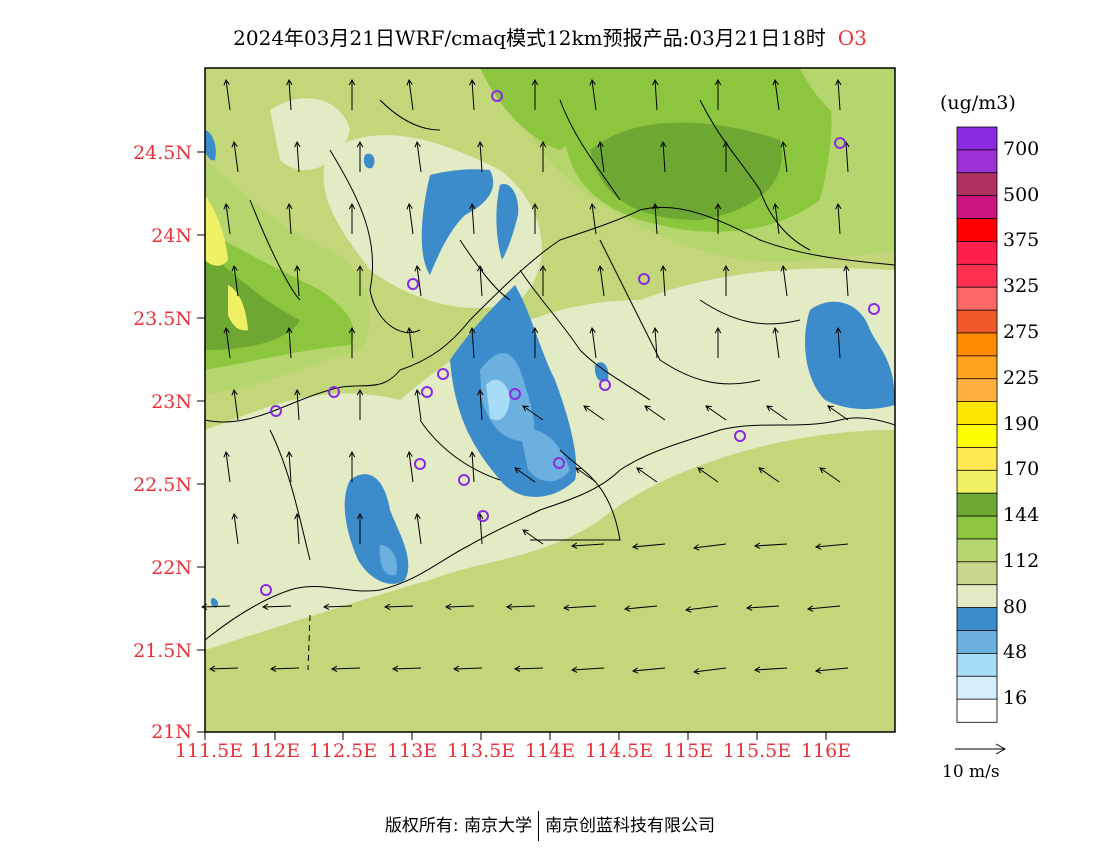  I want to click on lat-label-24-5: 24.5N, so click(162, 153).